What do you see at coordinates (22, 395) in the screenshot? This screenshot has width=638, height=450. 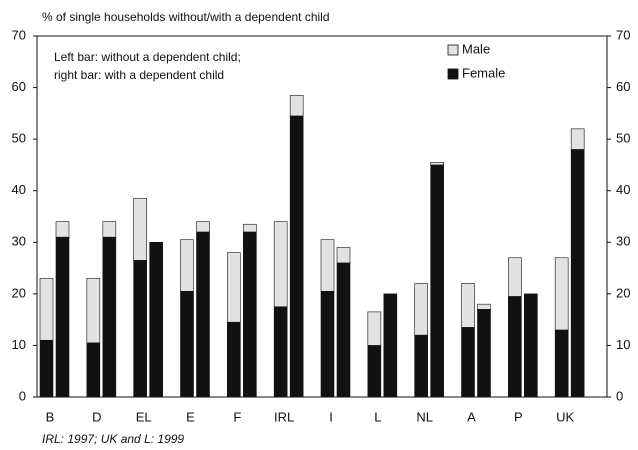 I see `y-tick-label: 0` at bounding box center [22, 395].